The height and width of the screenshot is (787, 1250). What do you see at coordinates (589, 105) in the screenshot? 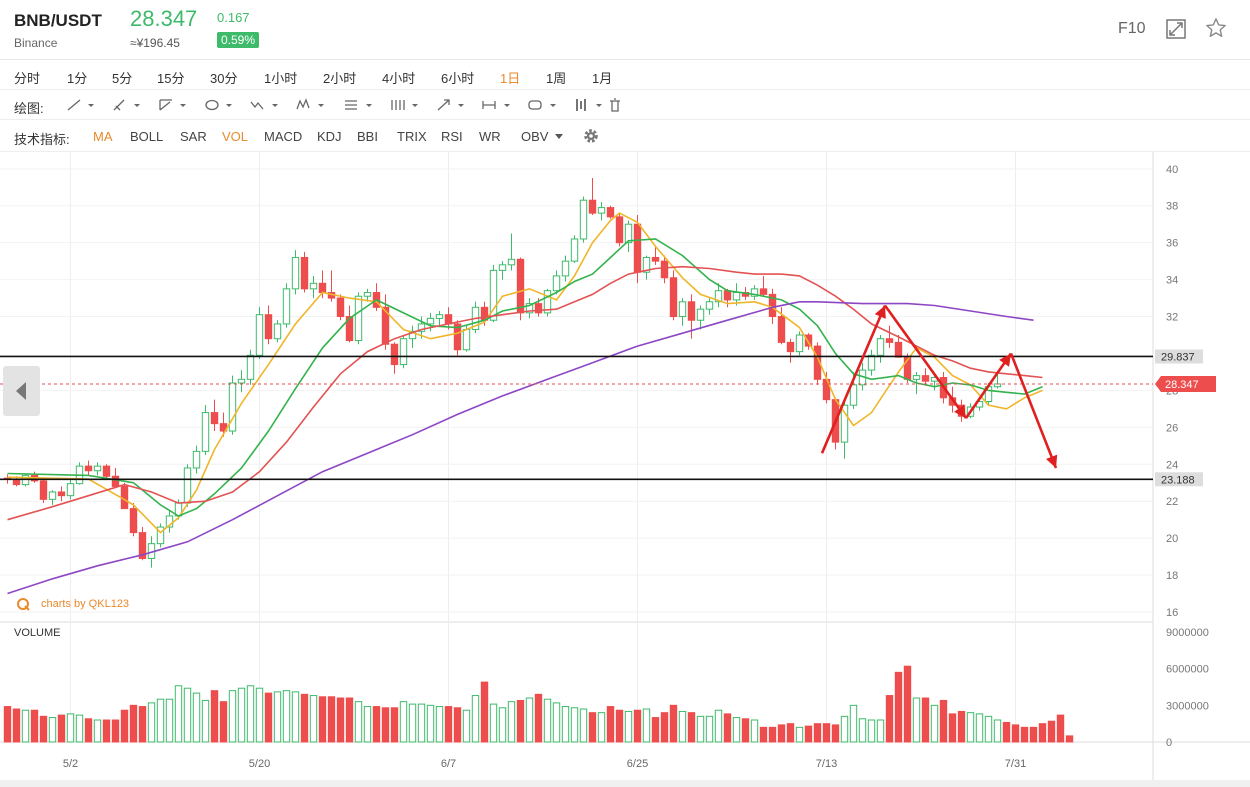
I see `bars-tool-icon` at bounding box center [589, 105].